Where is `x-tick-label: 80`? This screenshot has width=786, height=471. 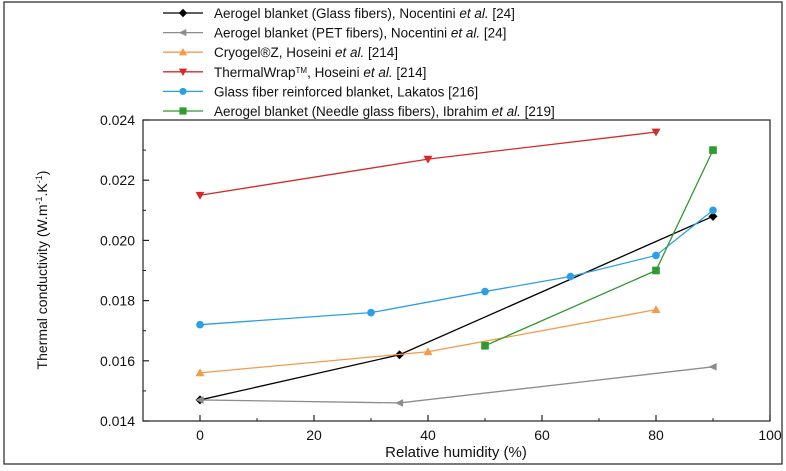 x-tick-label: 80 is located at coordinates (656, 435).